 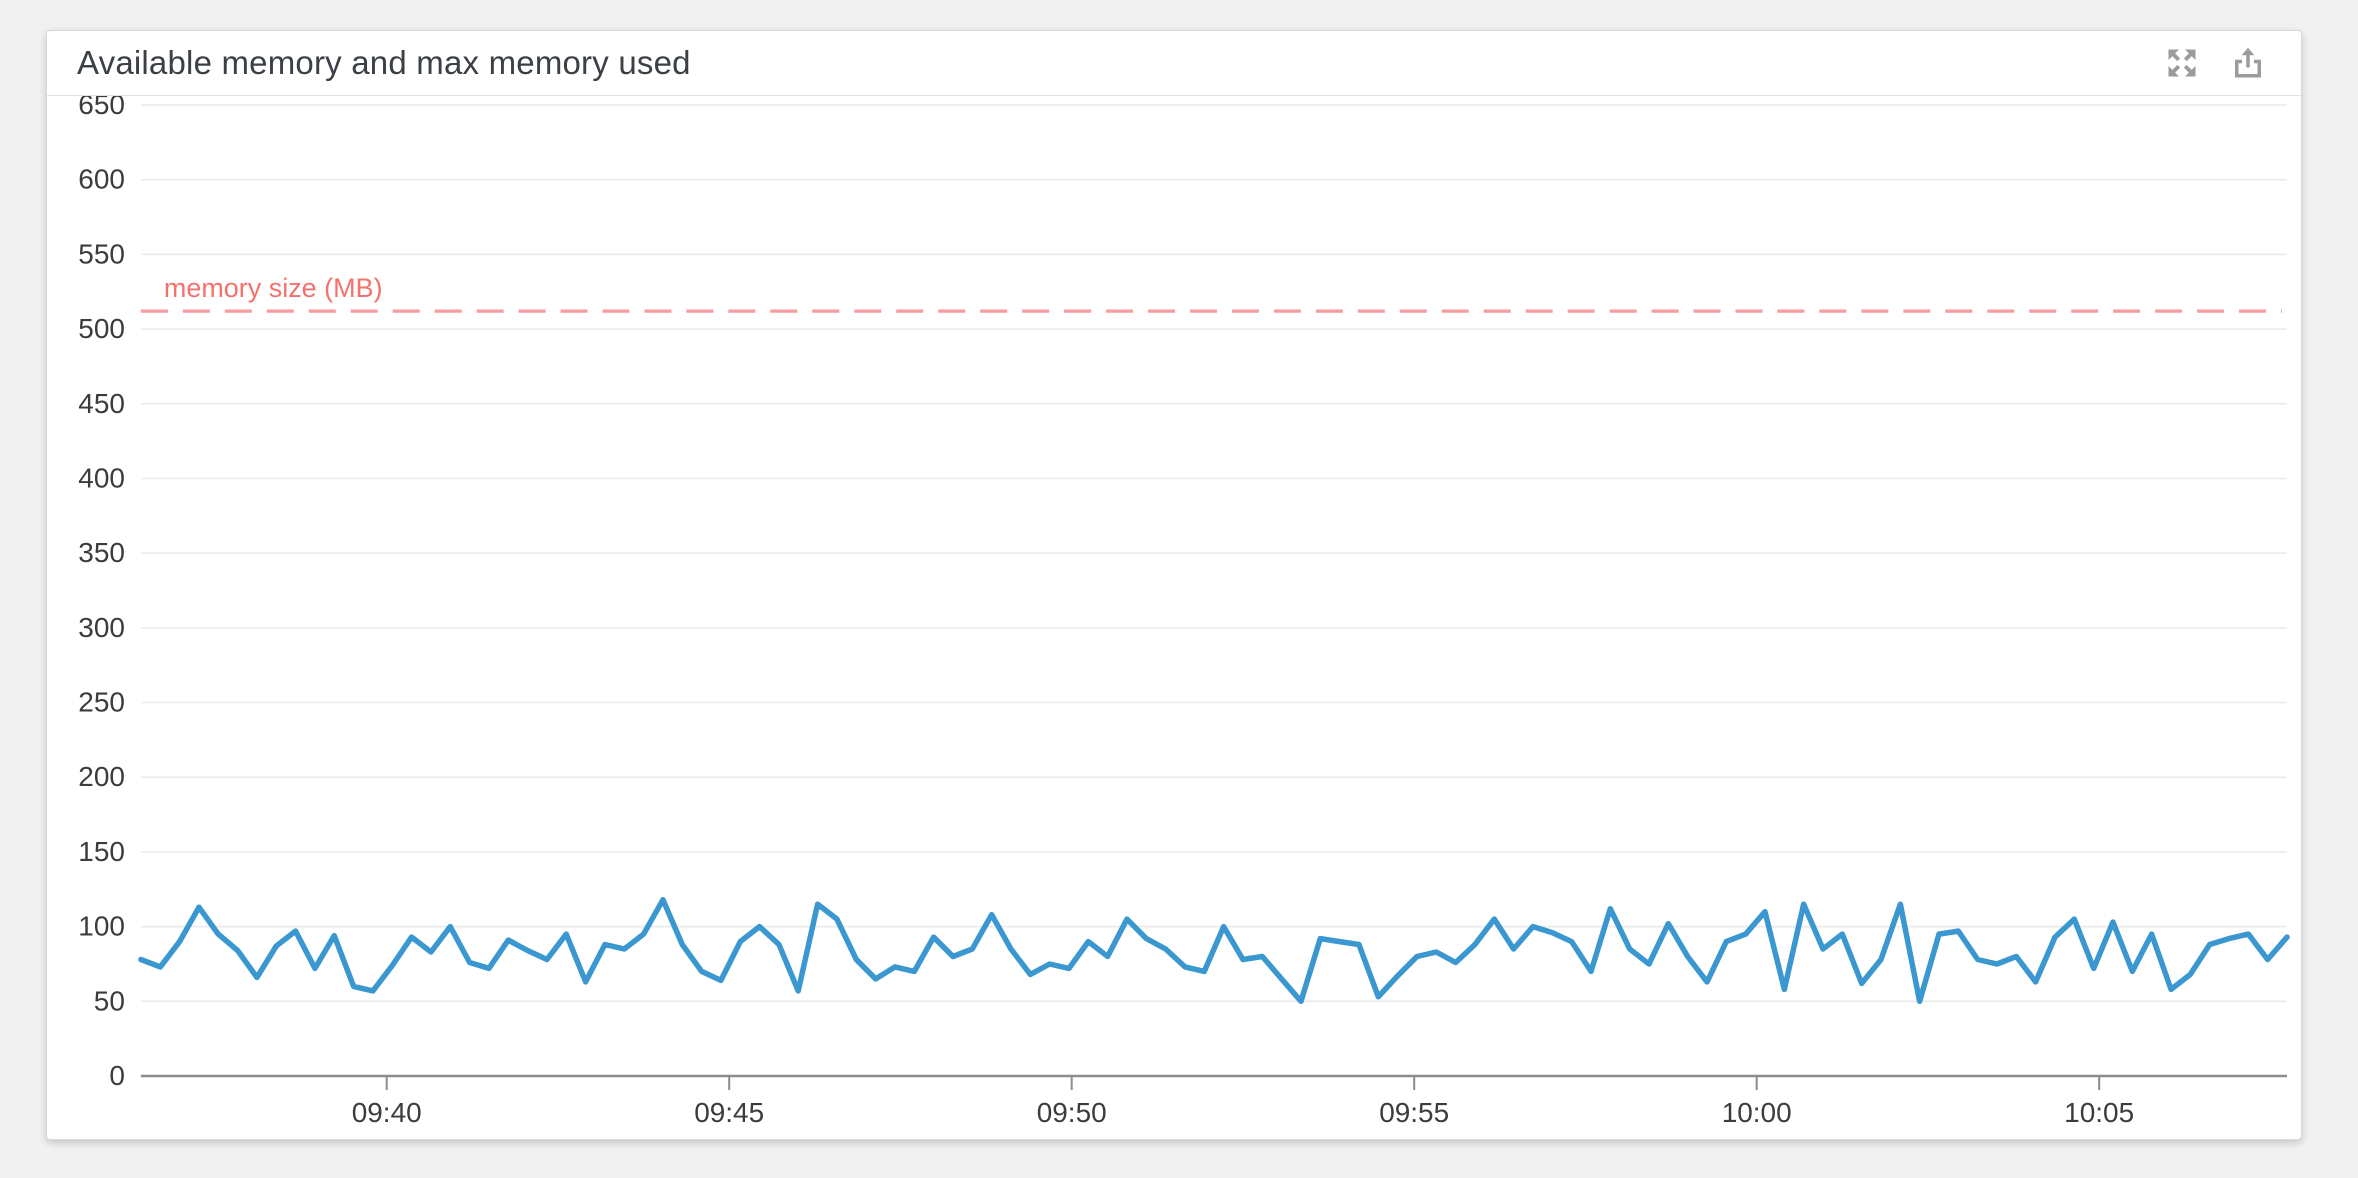 I want to click on export-icon, so click(x=2248, y=63).